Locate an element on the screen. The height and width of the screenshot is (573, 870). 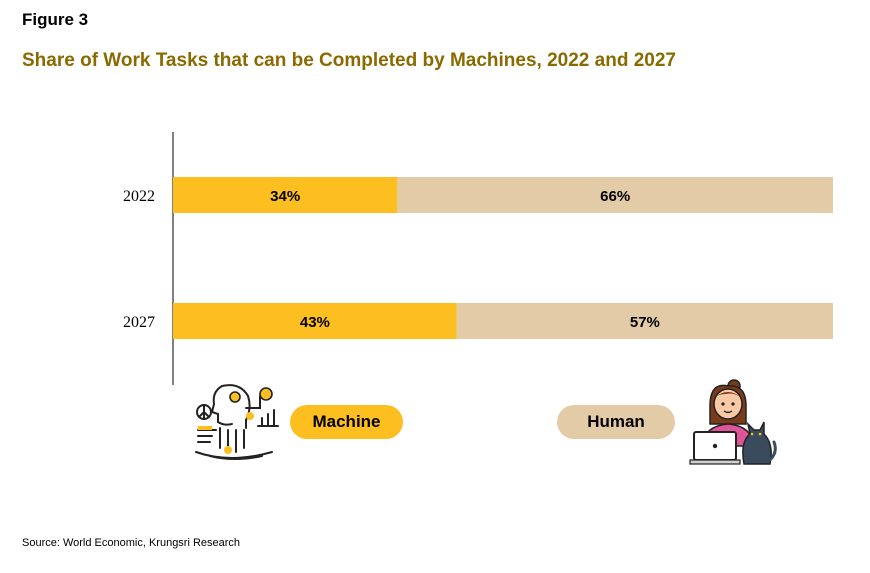
y-tick-label-2022: 2022 is located at coordinates (139, 196).